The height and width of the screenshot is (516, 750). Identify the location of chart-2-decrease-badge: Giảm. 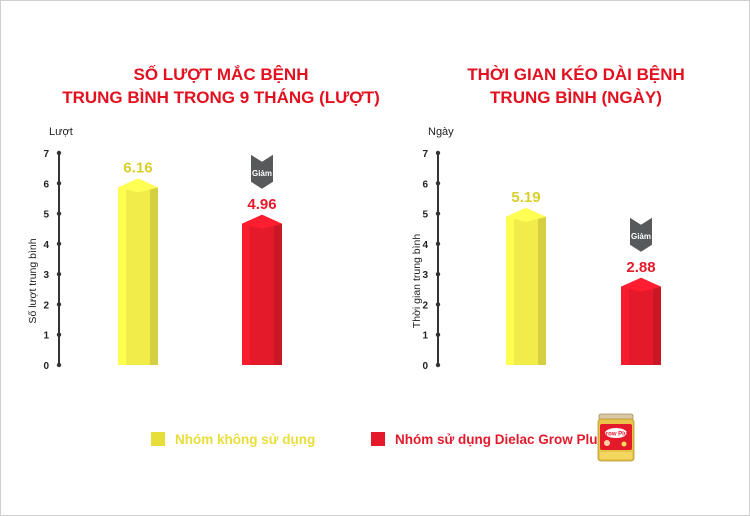
(641, 234).